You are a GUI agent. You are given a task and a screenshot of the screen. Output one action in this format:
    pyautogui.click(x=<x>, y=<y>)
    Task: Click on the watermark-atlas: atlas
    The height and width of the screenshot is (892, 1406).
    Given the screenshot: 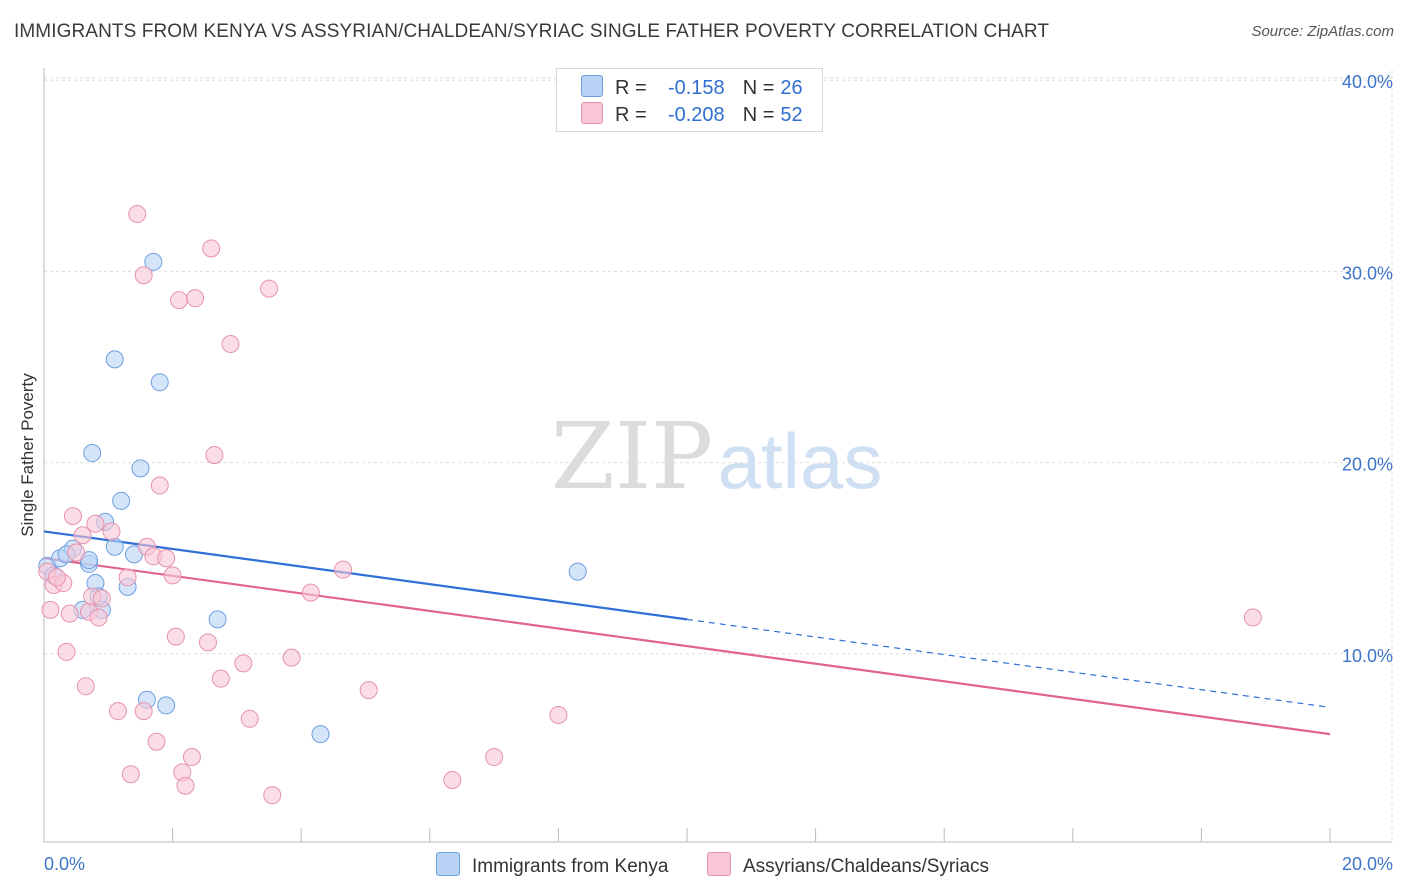 What is the action you would take?
    pyautogui.click(x=800, y=461)
    